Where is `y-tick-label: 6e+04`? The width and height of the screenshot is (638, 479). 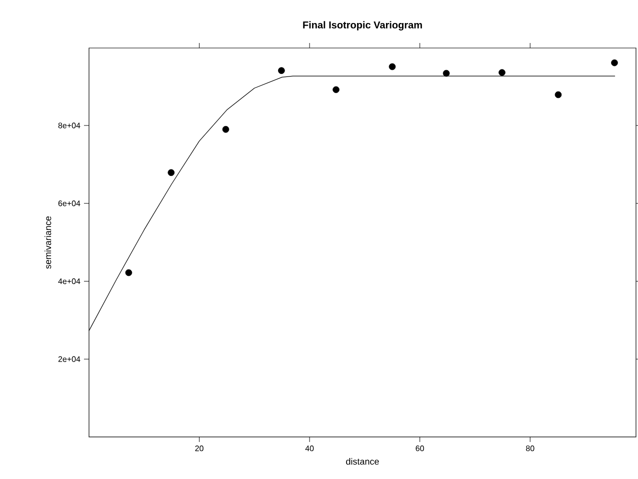 y-tick-label: 6e+04 is located at coordinates (69, 203).